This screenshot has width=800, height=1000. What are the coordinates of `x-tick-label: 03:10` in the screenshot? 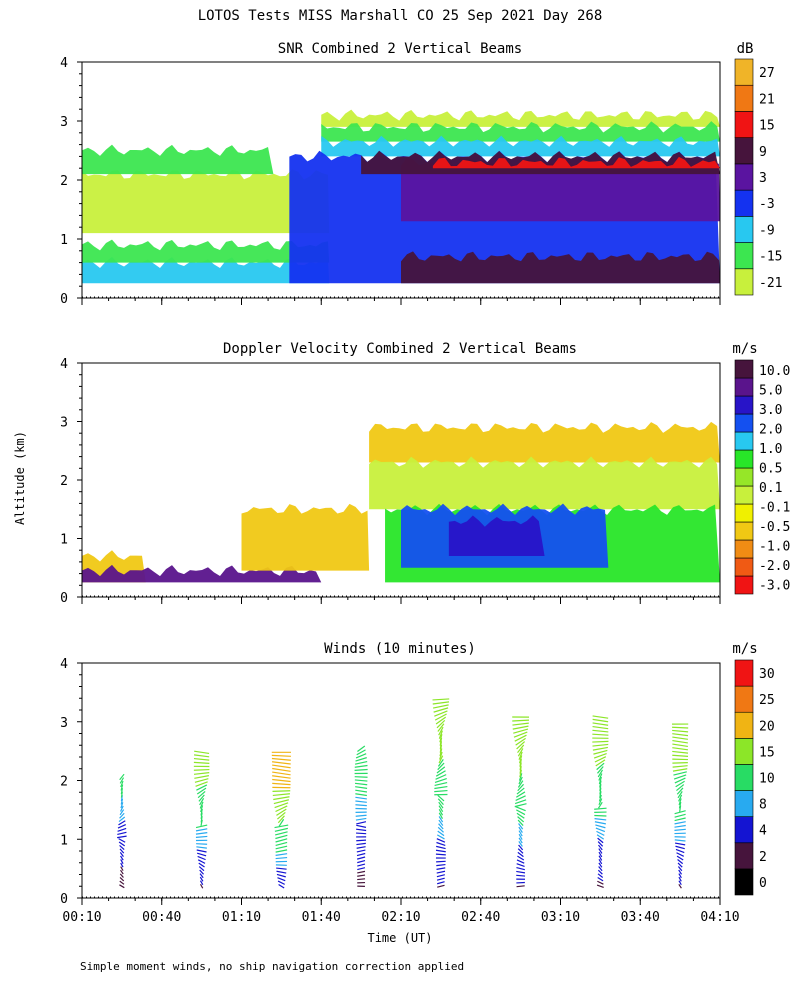 It's located at (560, 917).